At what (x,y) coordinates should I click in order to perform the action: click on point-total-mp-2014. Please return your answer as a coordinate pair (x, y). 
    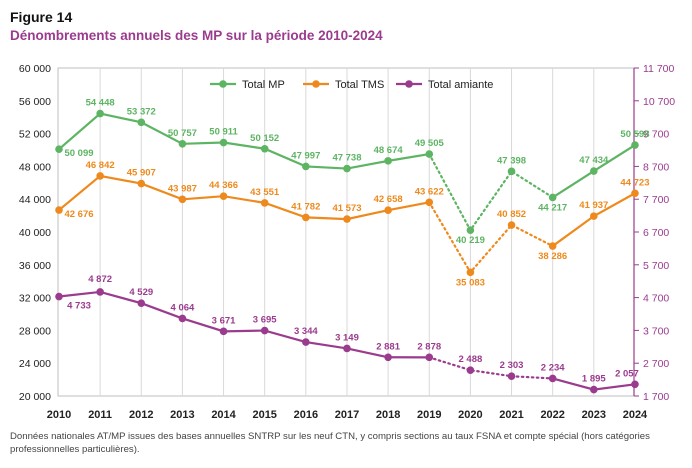
    Looking at the image, I should click on (223, 142).